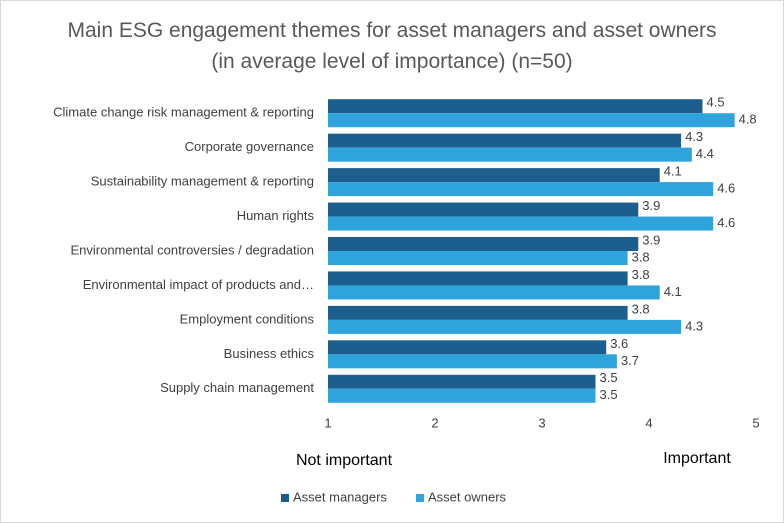 The image size is (784, 523). I want to click on legend-label: Asset managers, so click(340, 496).